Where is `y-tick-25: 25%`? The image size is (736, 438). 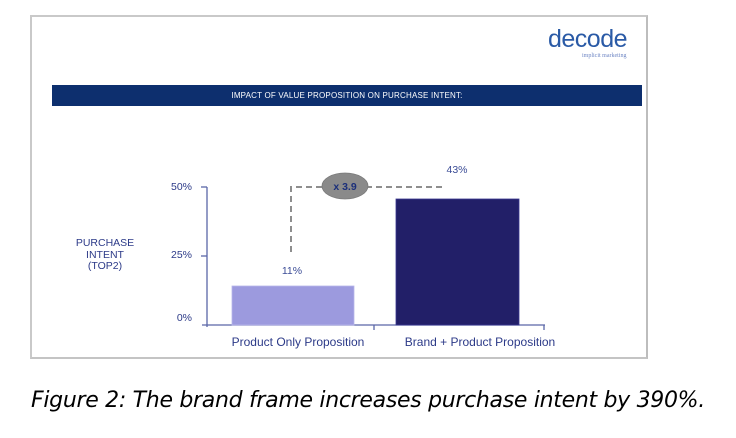
y-tick-25: 25% is located at coordinates (181, 255).